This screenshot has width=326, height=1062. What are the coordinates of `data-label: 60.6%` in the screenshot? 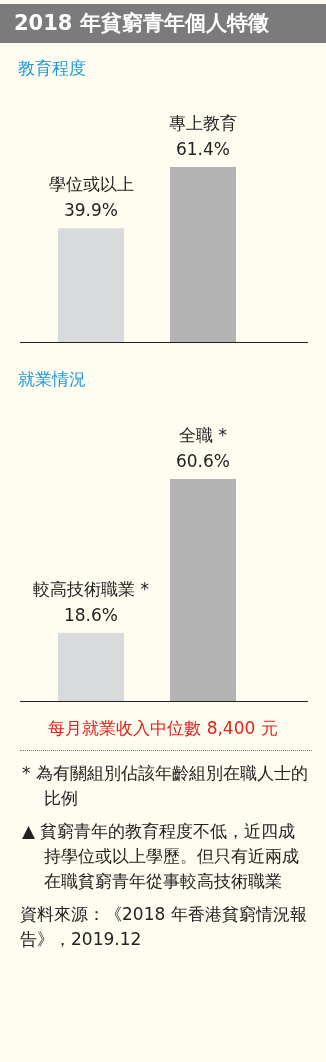 It's located at (203, 461).